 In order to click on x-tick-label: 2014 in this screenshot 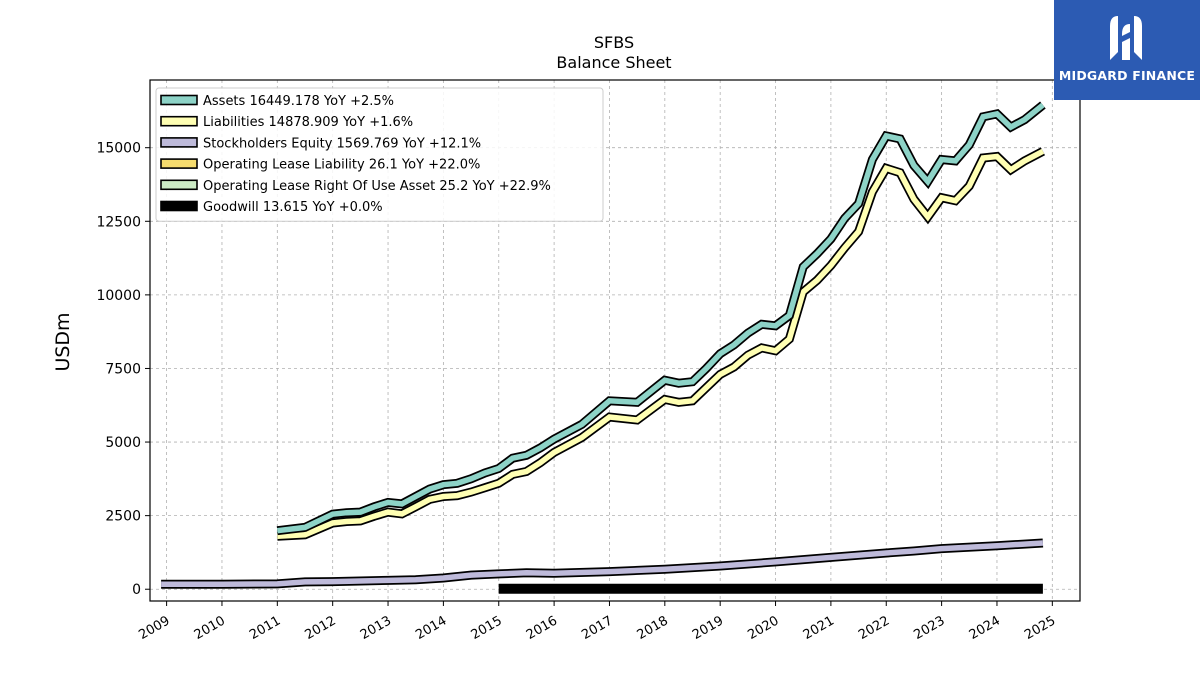, I will do `click(431, 628)`.